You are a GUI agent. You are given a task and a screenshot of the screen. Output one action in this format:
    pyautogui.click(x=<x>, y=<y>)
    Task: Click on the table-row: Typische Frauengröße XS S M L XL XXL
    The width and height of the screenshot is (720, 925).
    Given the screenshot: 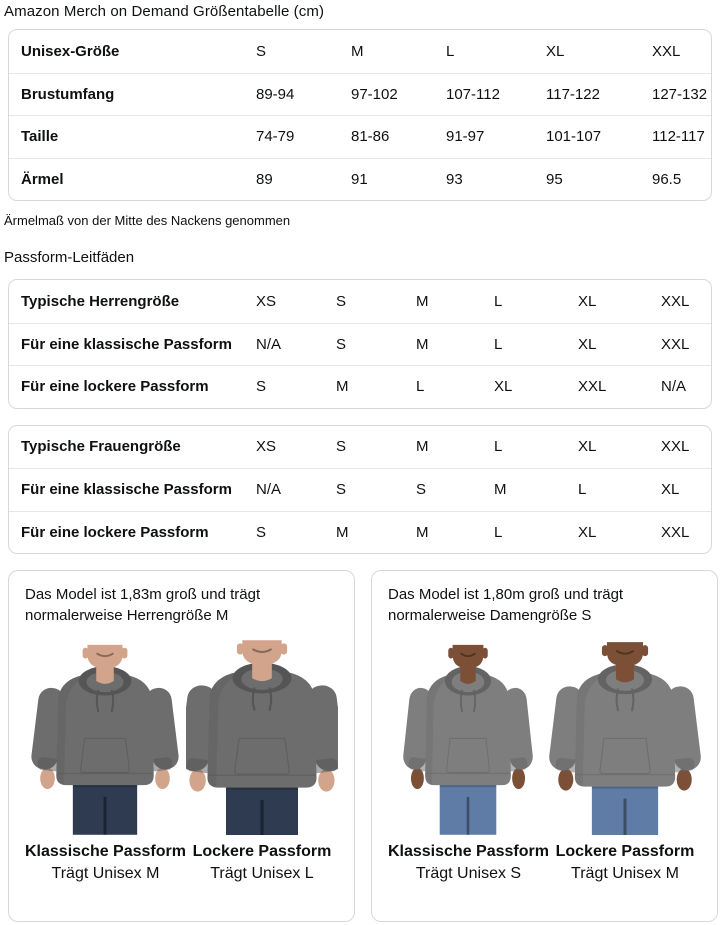 What is the action you would take?
    pyautogui.click(x=360, y=447)
    